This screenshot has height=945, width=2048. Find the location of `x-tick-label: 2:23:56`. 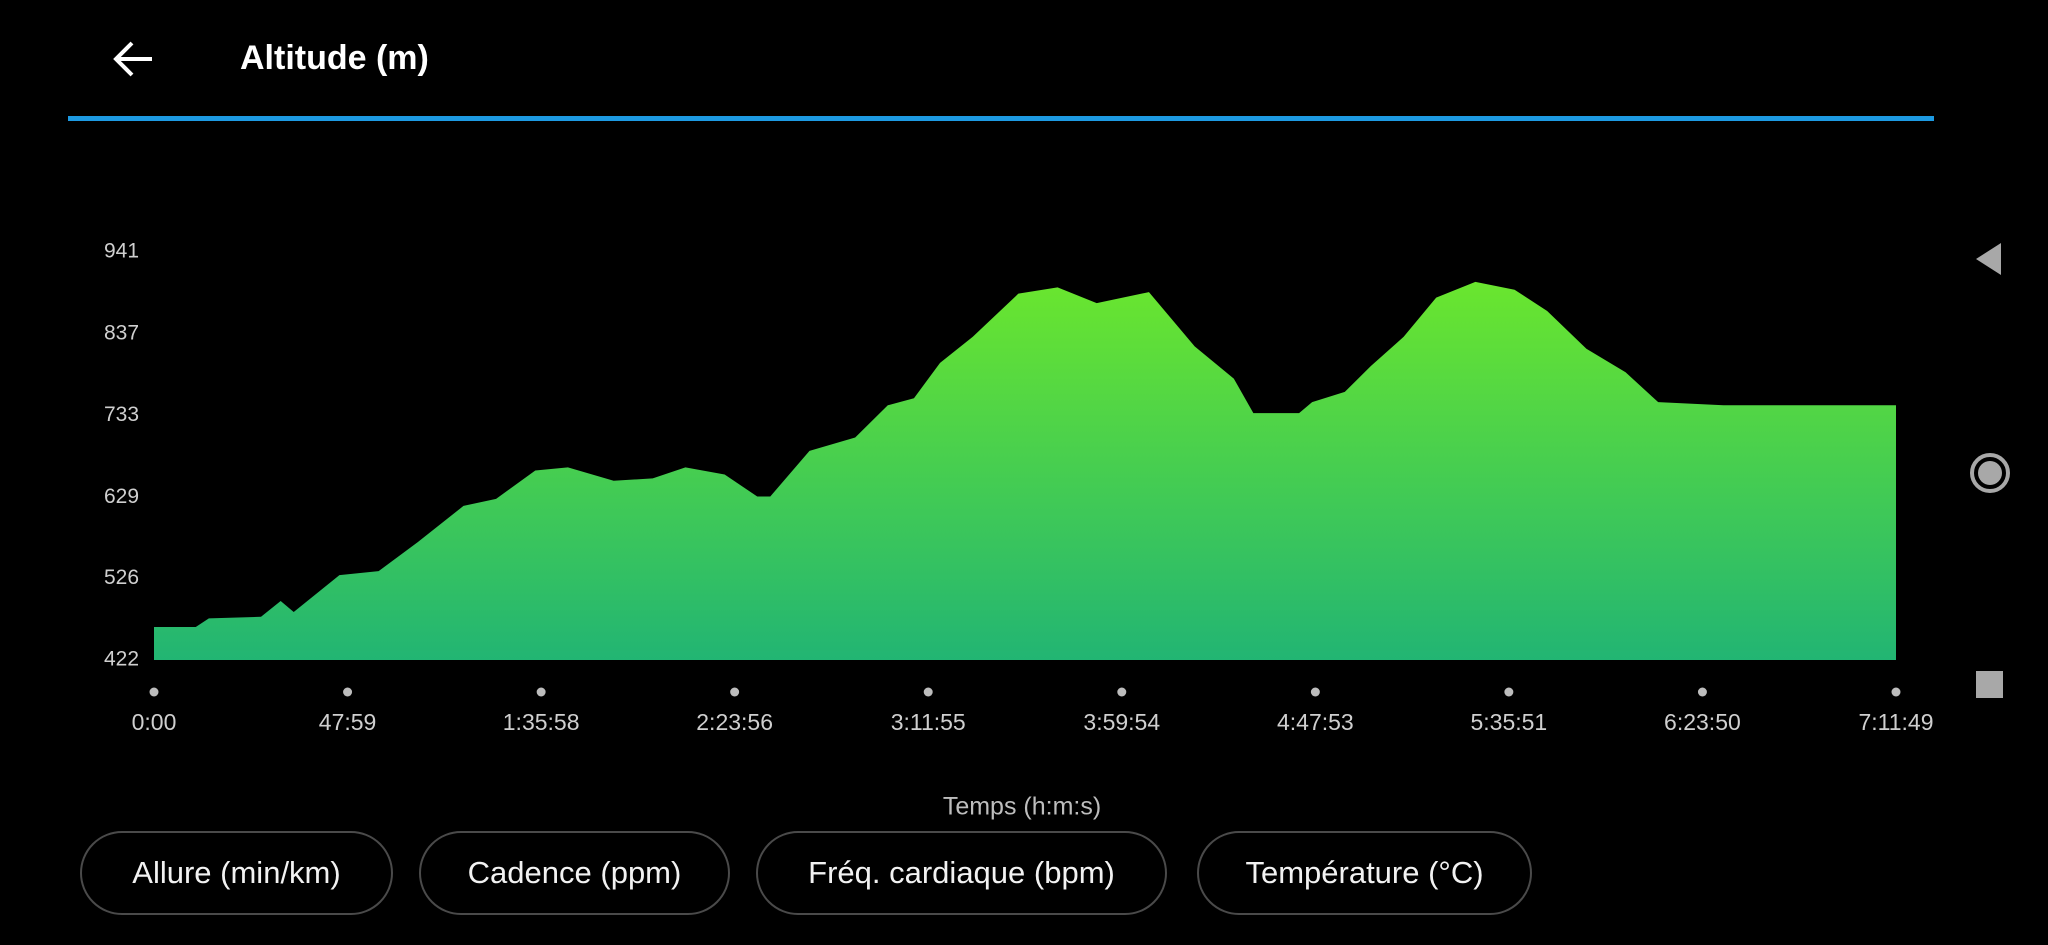

x-tick-label: 2:23:56 is located at coordinates (734, 722).